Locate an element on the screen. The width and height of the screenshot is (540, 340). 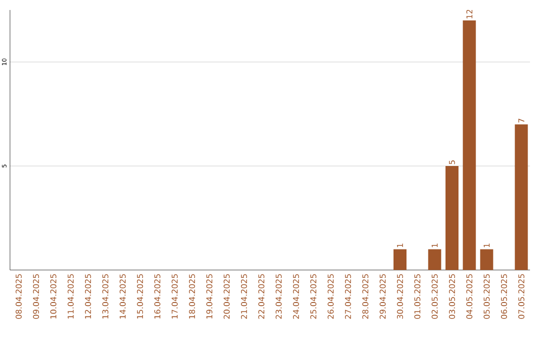
x-tick-label: 11.04.2025 is located at coordinates (71, 296).